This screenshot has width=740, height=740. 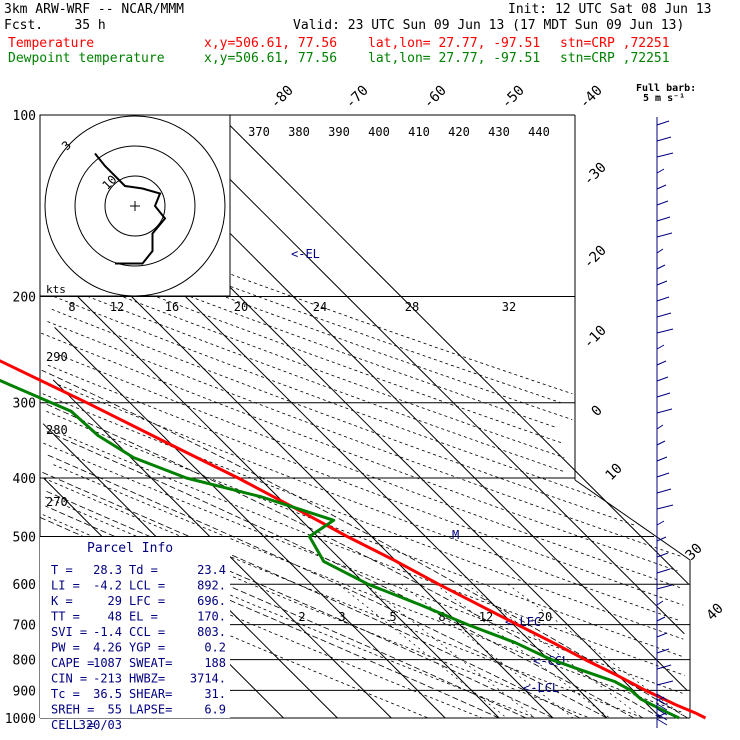 I want to click on parcel-value: 1087, so click(x=107, y=663).